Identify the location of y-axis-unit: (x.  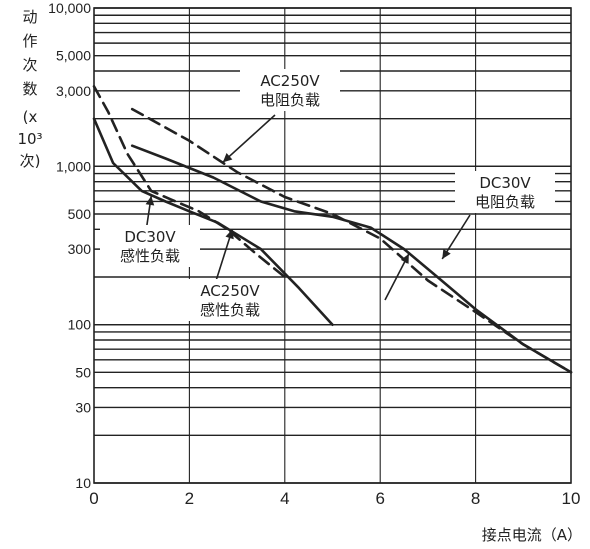
(30, 117).